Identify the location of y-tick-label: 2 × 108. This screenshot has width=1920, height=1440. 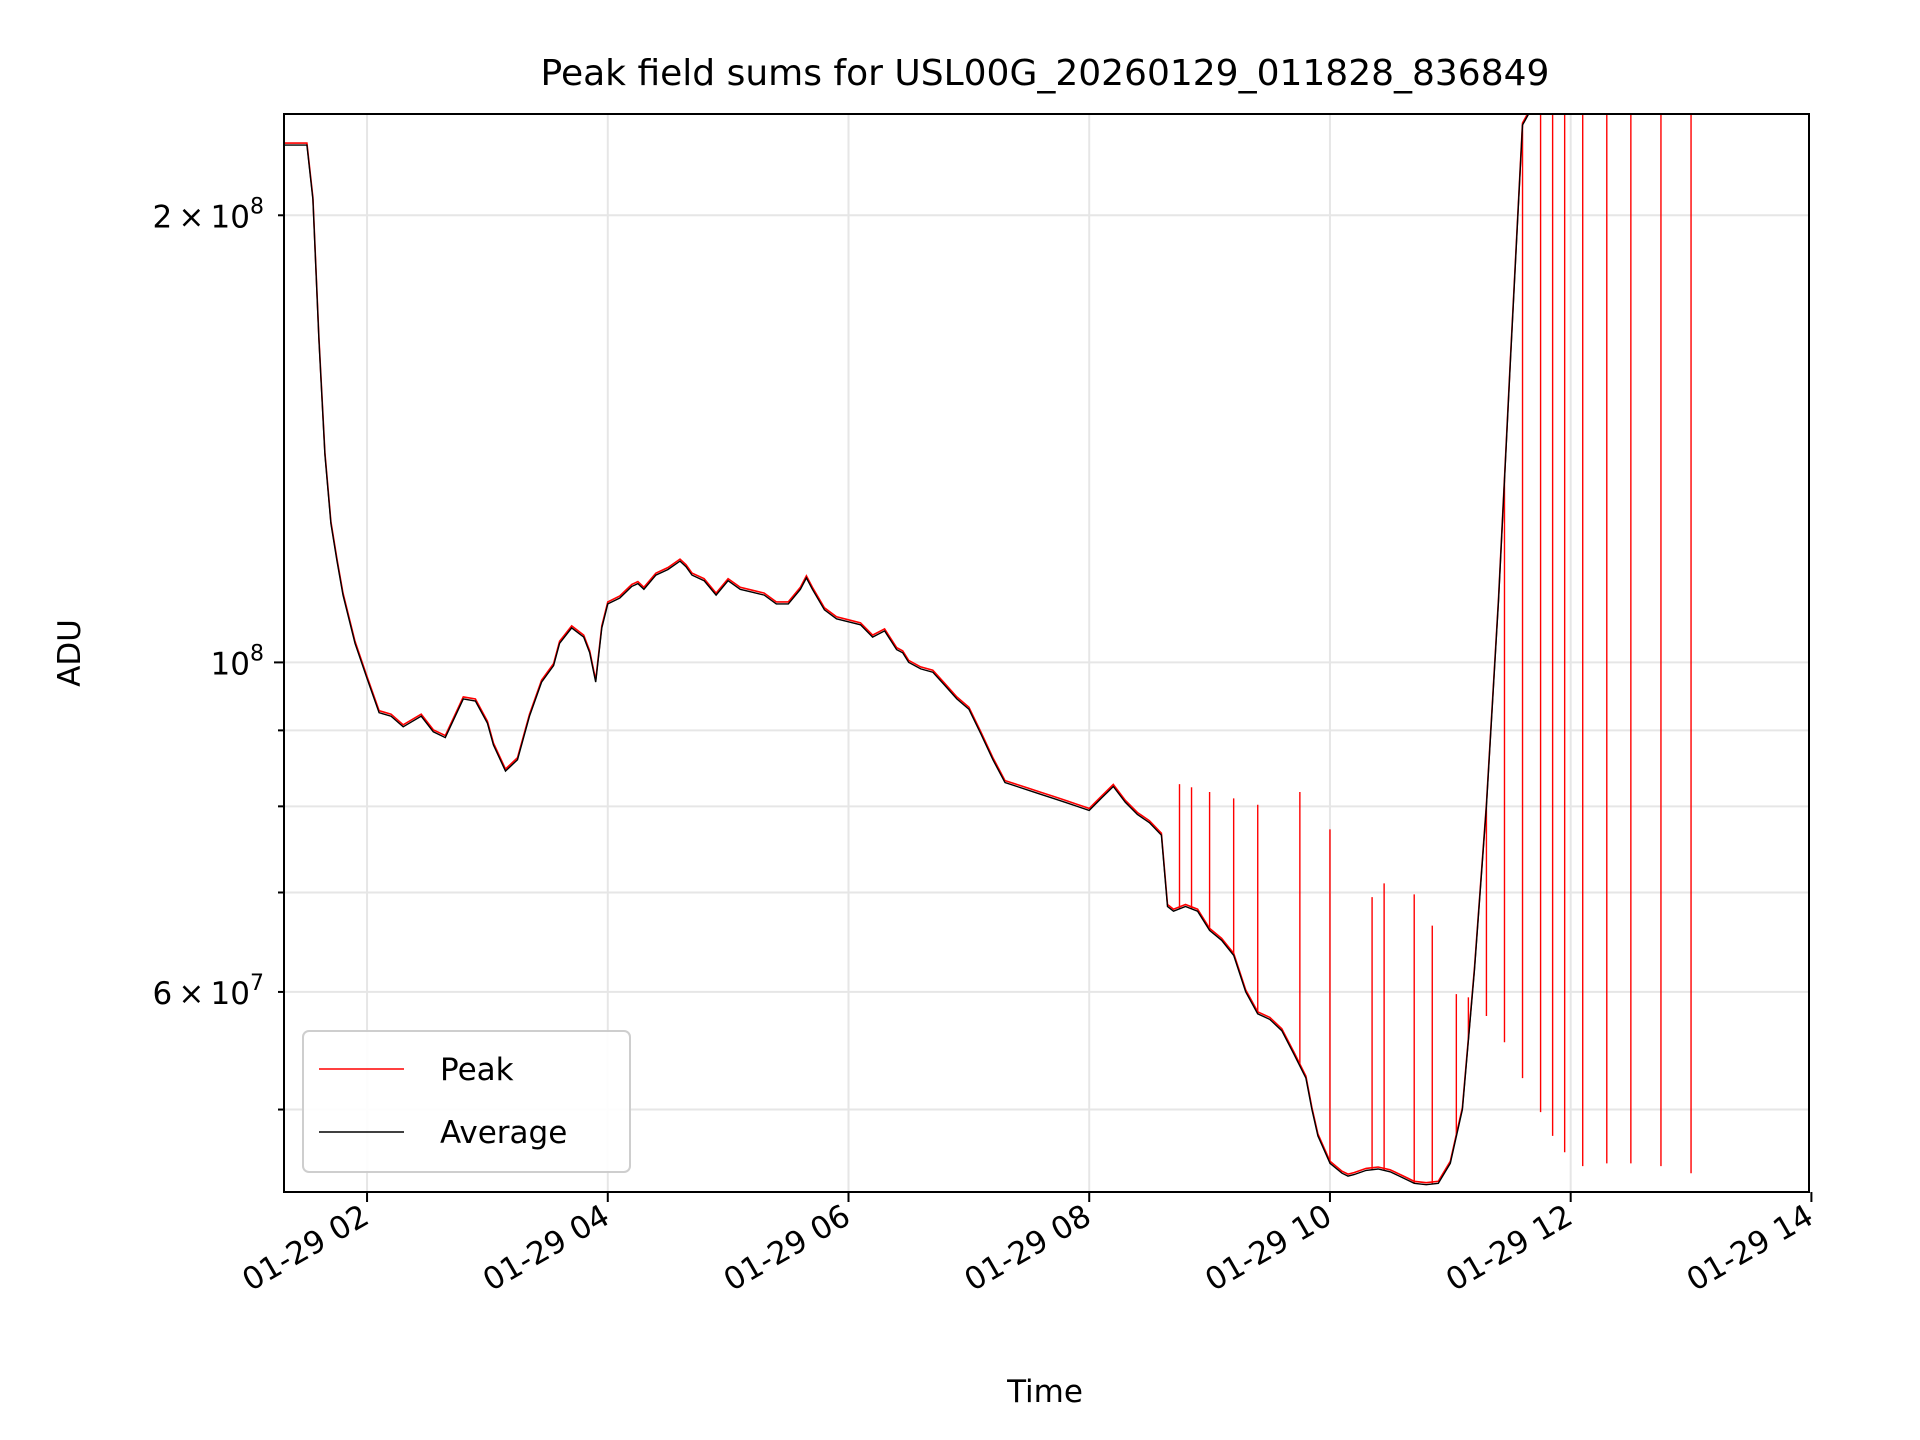
(208, 214).